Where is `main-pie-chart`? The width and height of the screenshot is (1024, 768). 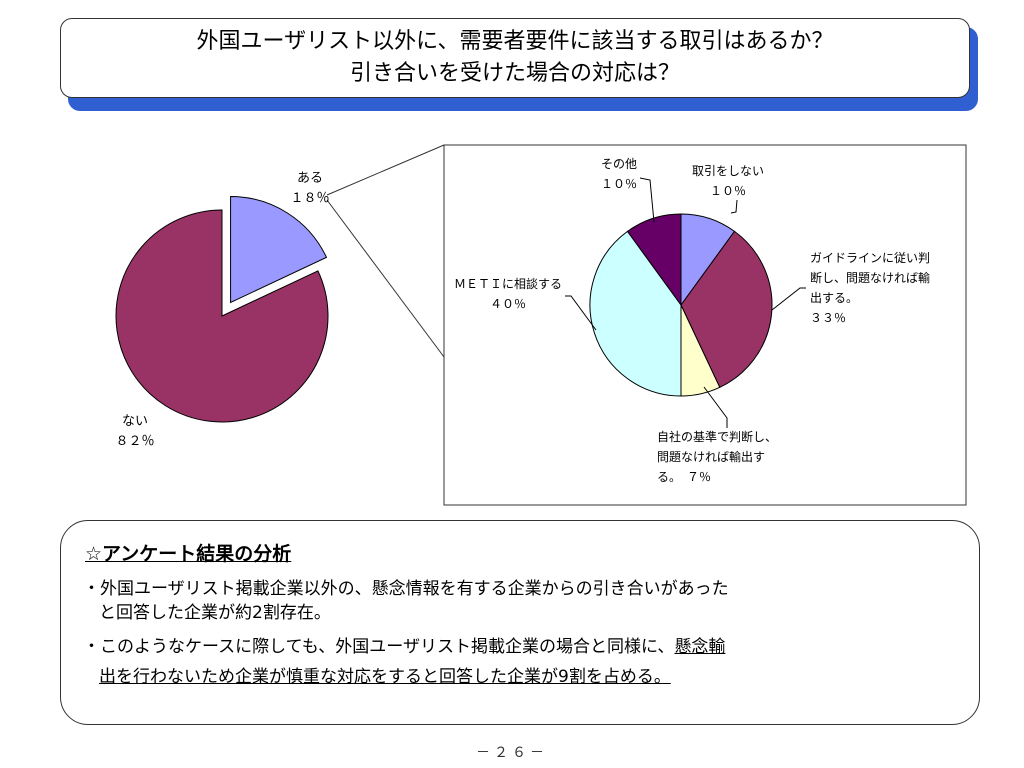 main-pie-chart is located at coordinates (222, 309).